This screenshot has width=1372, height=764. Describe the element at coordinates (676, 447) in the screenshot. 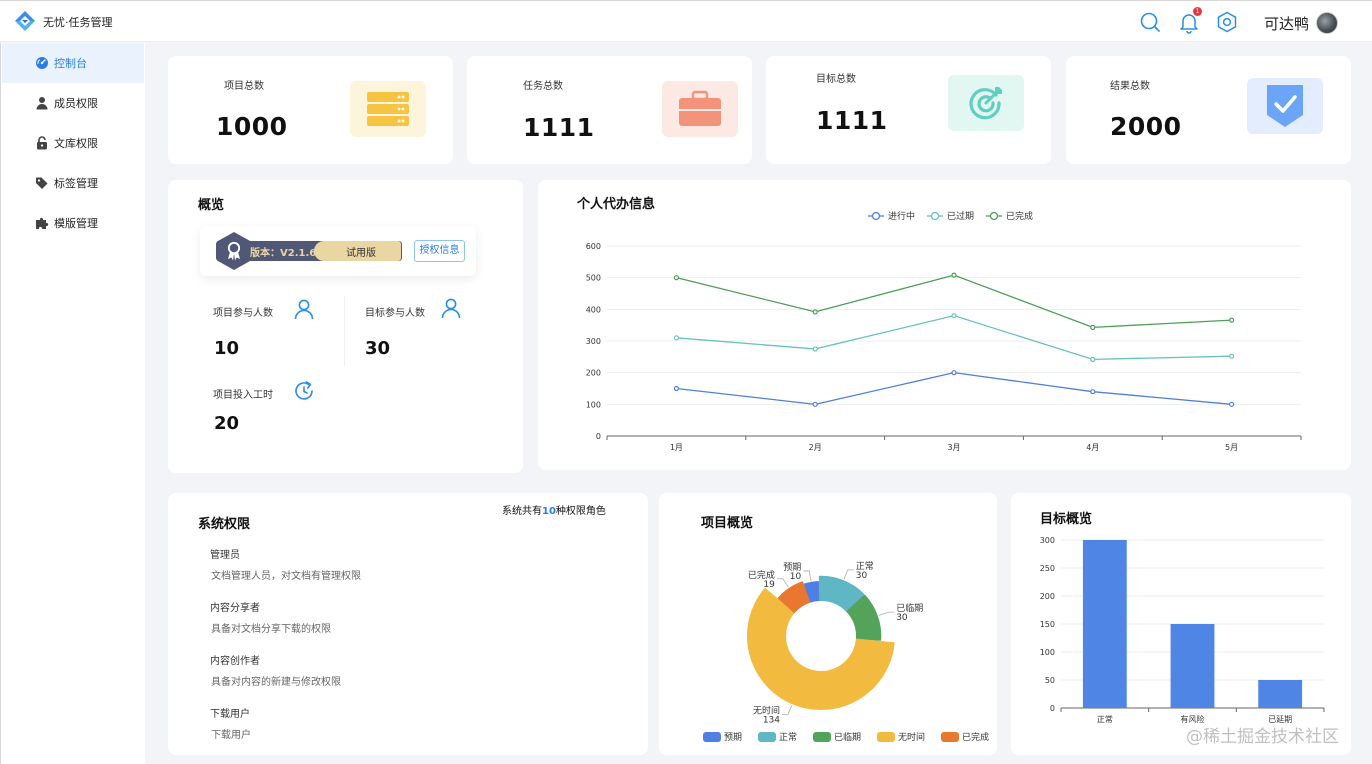

I see `x-tick-label: 1月` at that location.